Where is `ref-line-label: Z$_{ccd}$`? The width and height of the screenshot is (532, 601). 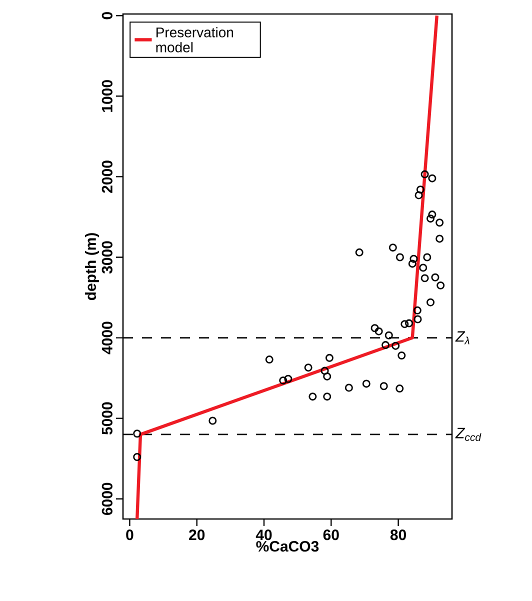
ref-line-label: Z$_{ccd}$ is located at coordinates (468, 434).